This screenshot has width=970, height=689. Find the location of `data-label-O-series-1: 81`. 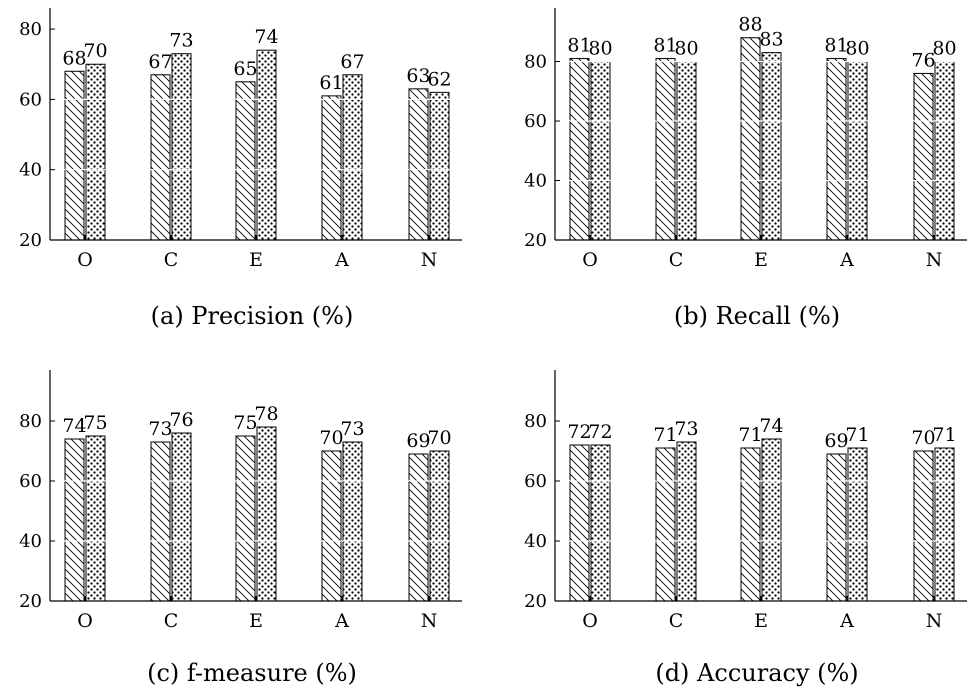

data-label-O-series-1: 81 is located at coordinates (579, 46).